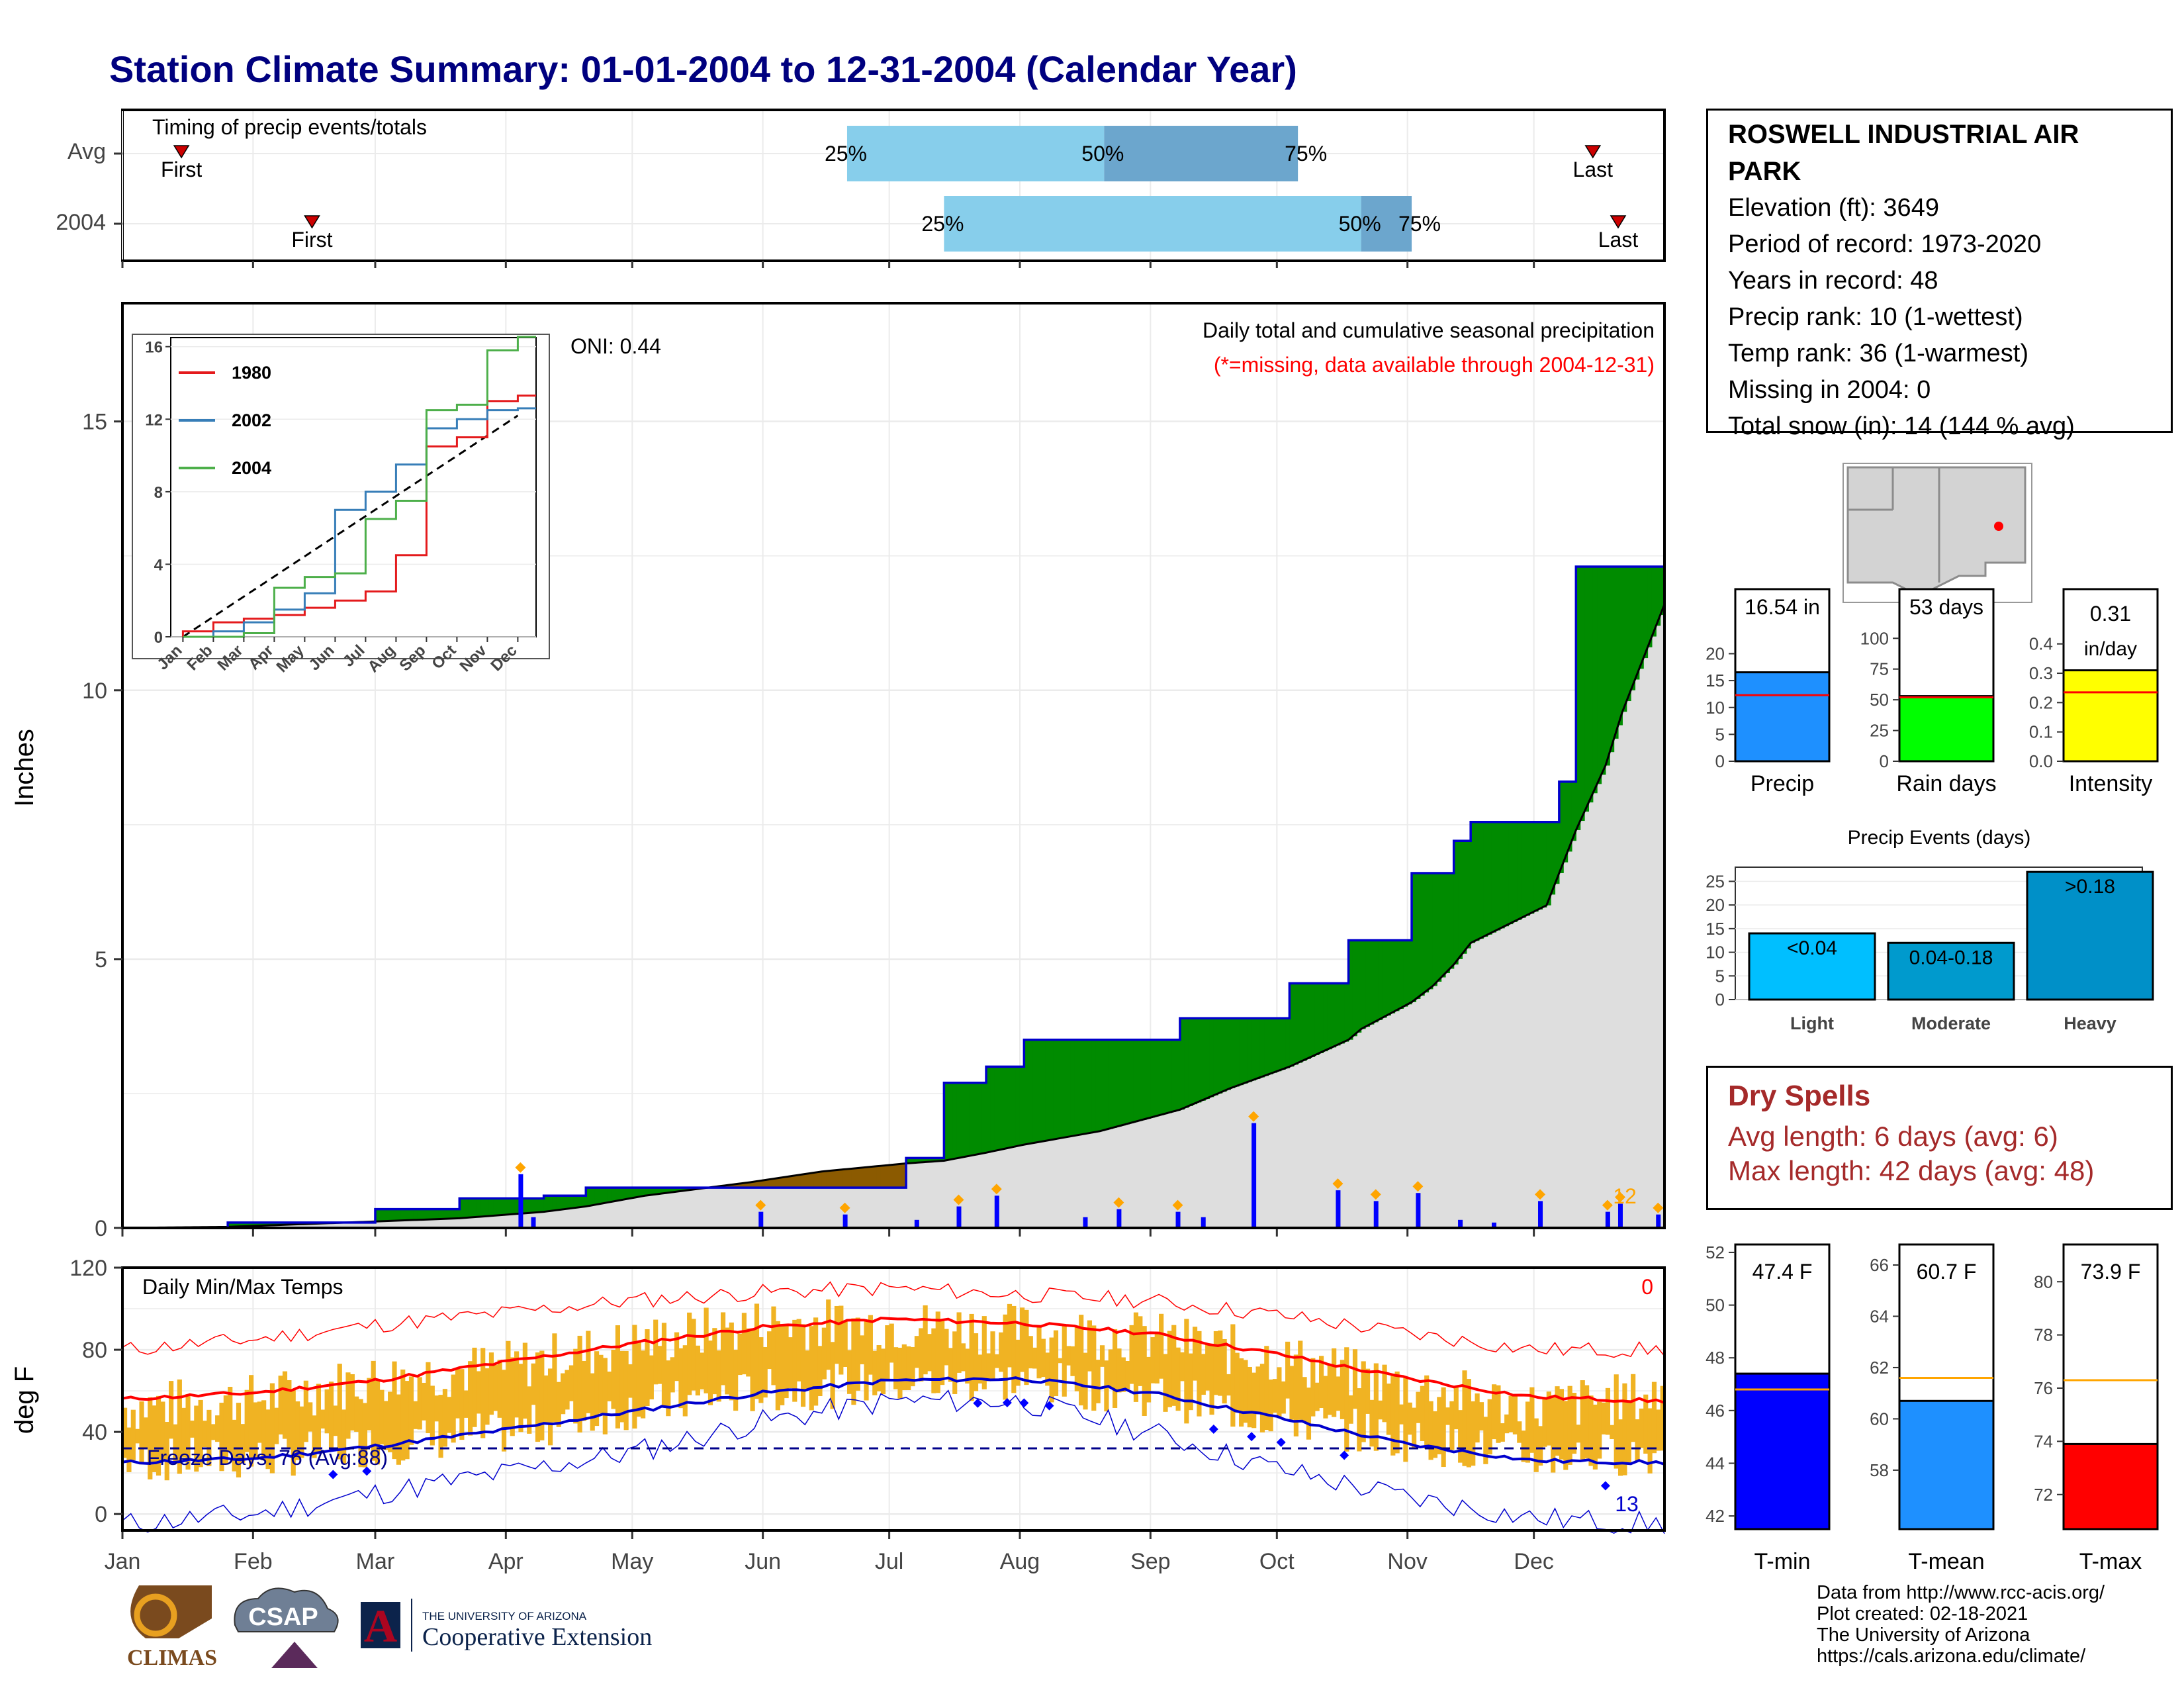 The height and width of the screenshot is (1688, 2184). Describe the element at coordinates (95, 1432) in the screenshot. I see `temp-ytick-label: 40` at that location.